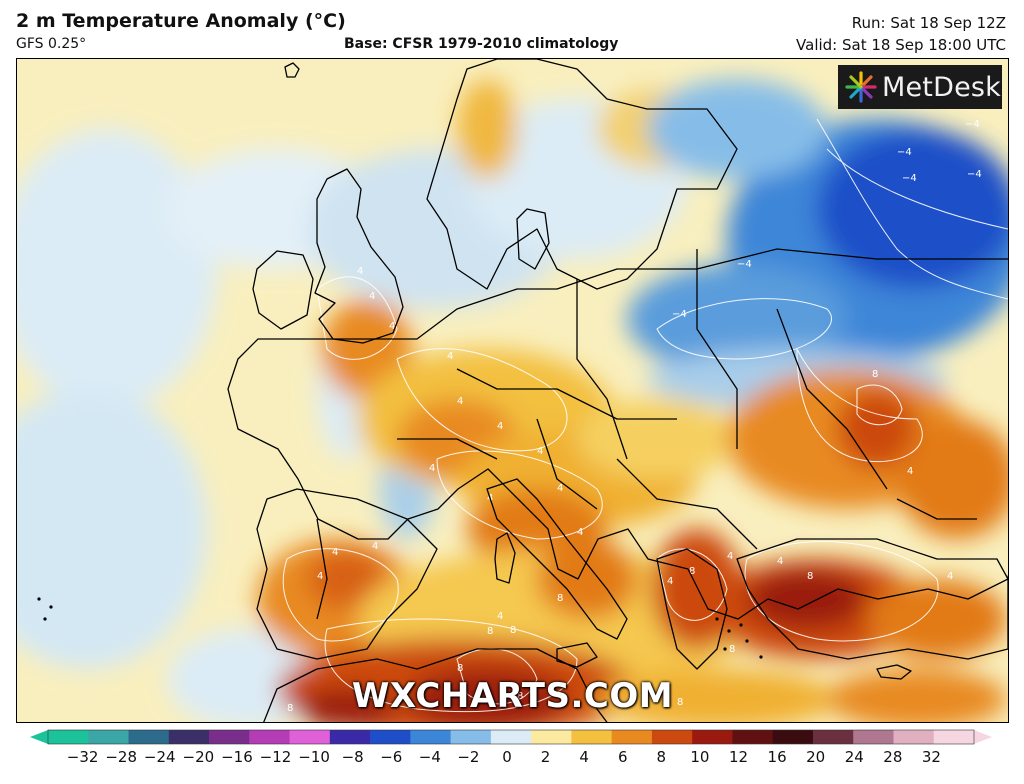  What do you see at coordinates (237, 757) in the screenshot?
I see `colorbar-tick-label: −16` at bounding box center [237, 757].